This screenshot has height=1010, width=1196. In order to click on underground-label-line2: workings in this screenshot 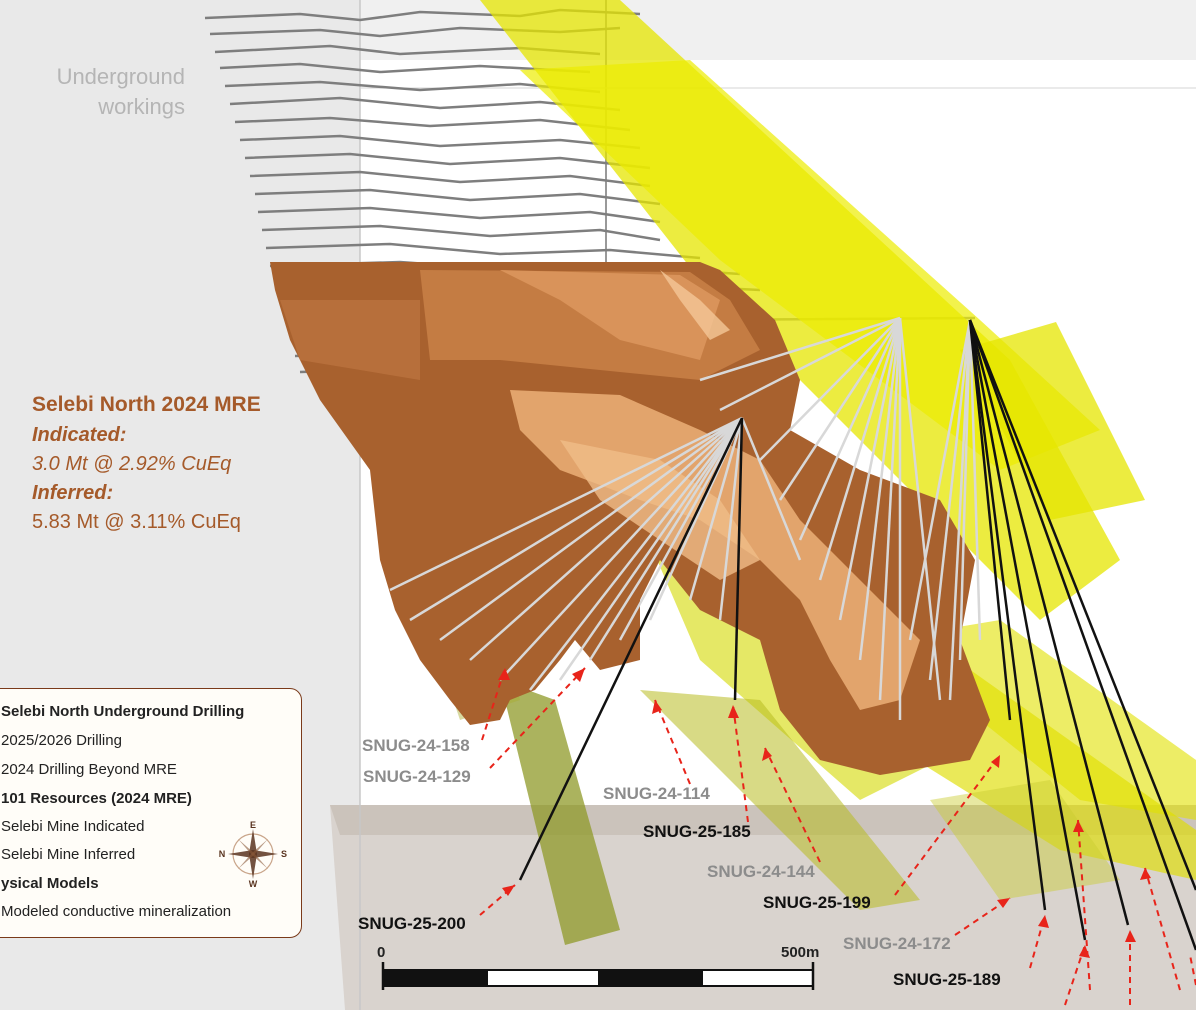, I will do `click(141, 106)`.